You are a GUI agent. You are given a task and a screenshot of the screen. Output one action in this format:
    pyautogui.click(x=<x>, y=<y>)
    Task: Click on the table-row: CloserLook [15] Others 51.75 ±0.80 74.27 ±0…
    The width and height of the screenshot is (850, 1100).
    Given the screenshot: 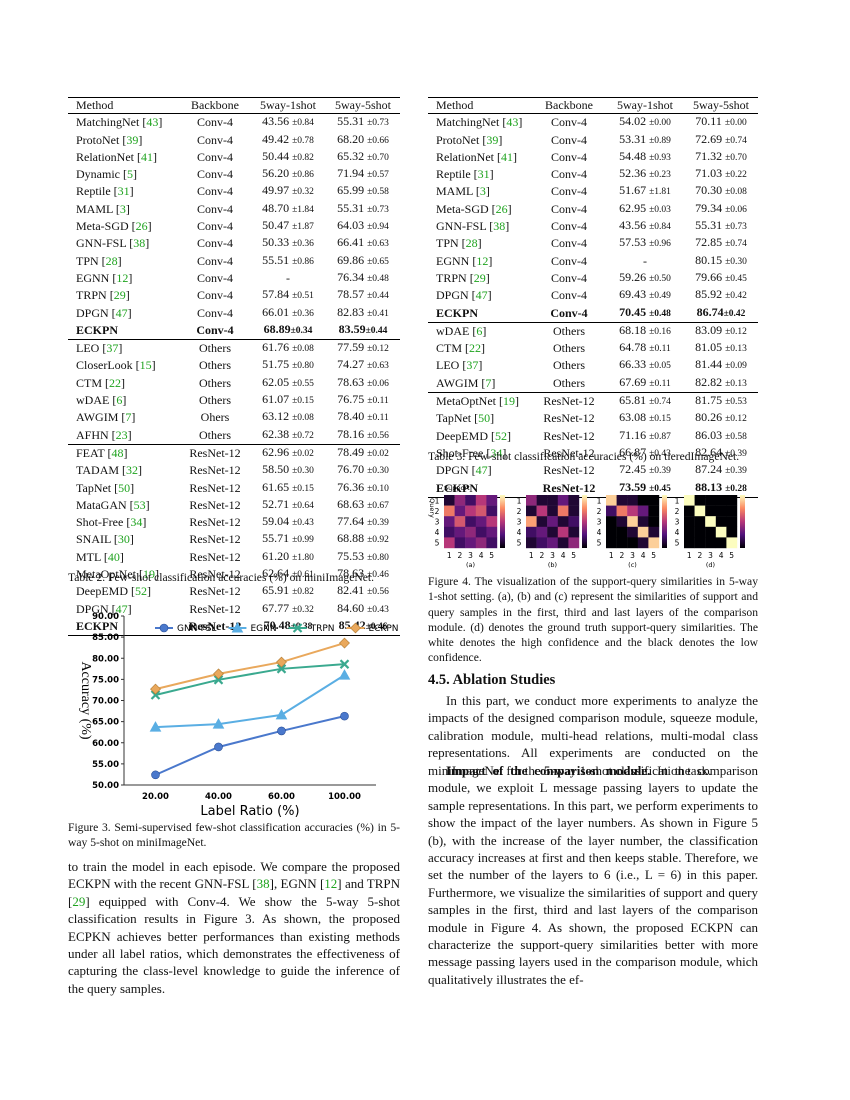 What is the action you would take?
    pyautogui.click(x=234, y=365)
    